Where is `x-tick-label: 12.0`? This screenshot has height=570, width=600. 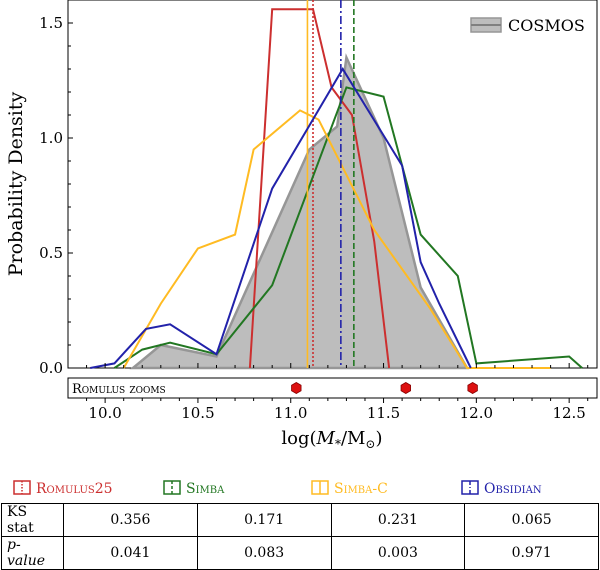 x-tick-label: 12.0 is located at coordinates (476, 413).